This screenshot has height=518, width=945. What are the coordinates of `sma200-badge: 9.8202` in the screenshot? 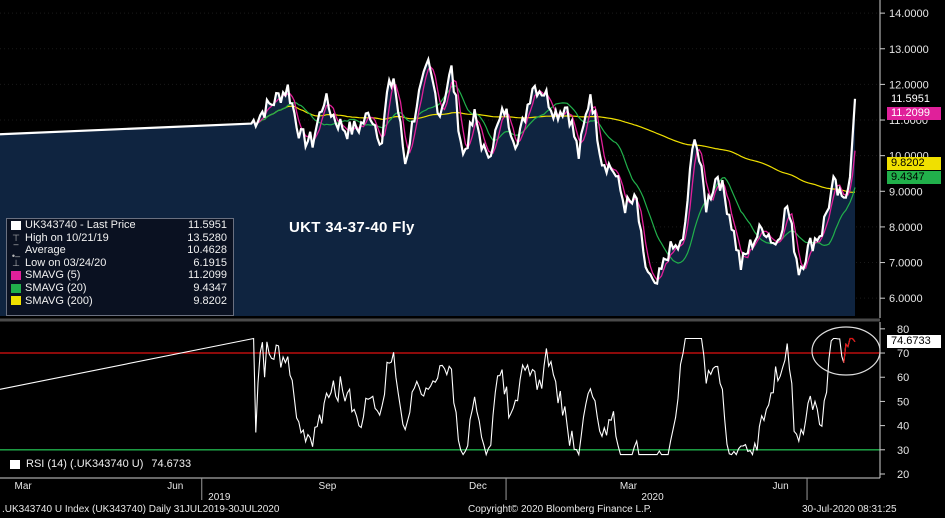 It's located at (914, 163).